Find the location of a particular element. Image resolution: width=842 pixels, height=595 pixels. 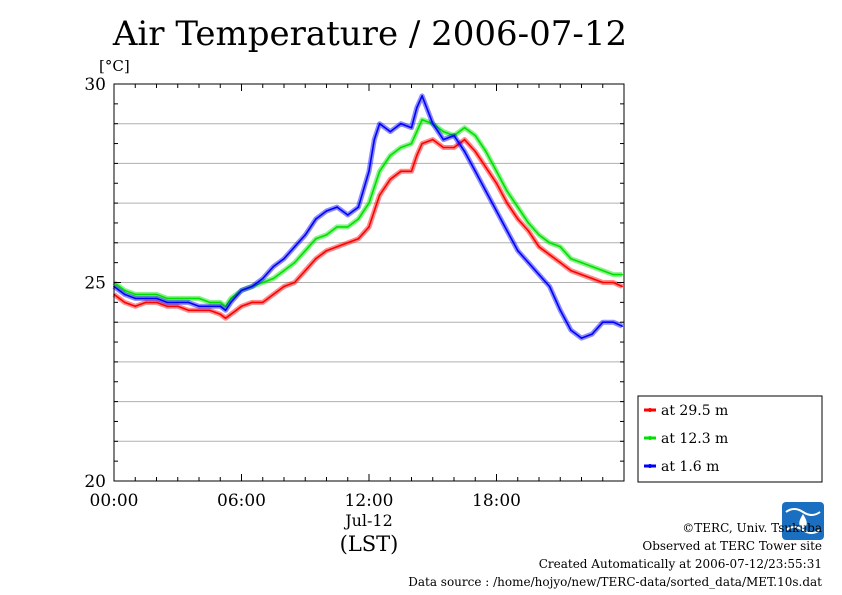

chart-title: Air Temperature / 2006-07-12 is located at coordinates (370, 34).